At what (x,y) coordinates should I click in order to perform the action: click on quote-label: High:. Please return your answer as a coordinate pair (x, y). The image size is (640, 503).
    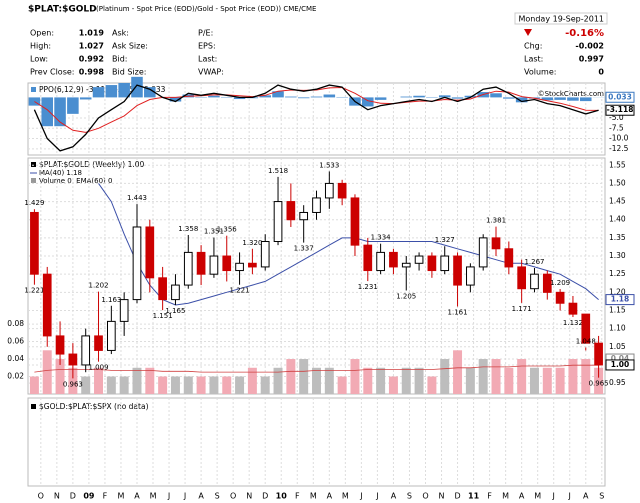
    Looking at the image, I should click on (40, 46).